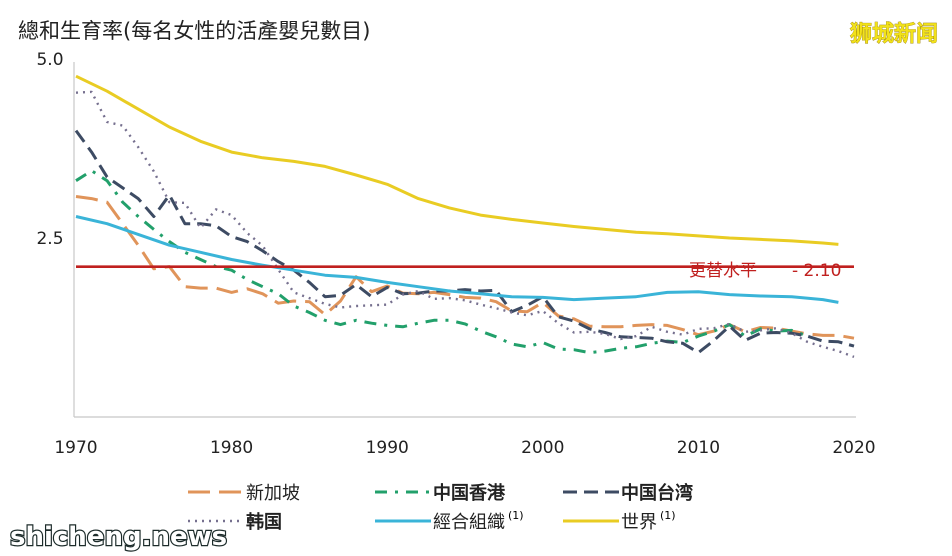 Image resolution: width=952 pixels, height=556 pixels. I want to click on legend-label-4: 經合組織, so click(469, 522).